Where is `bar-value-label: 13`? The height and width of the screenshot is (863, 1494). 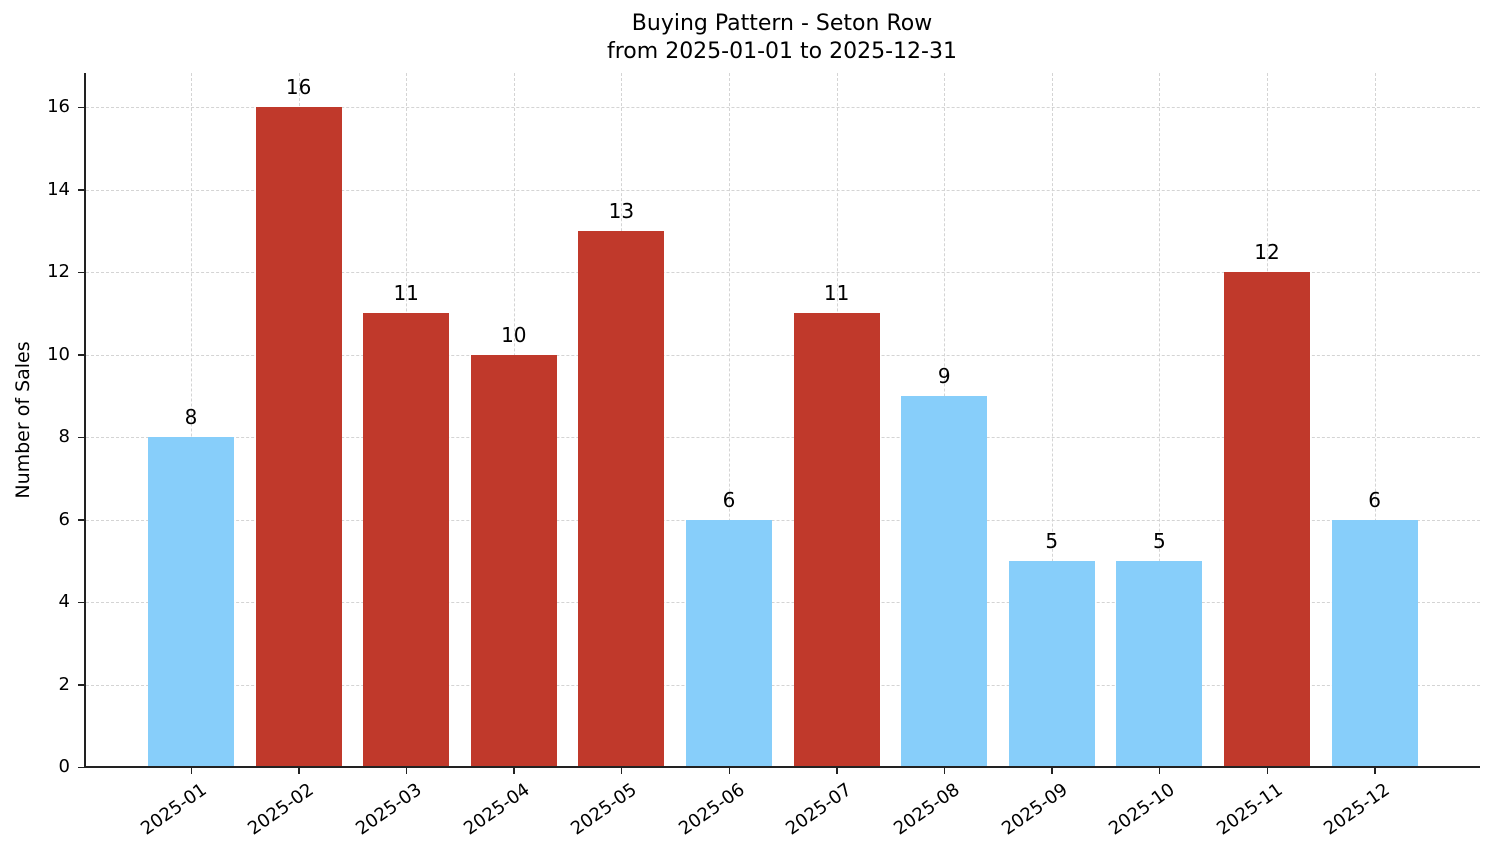
bar-value-label: 13 is located at coordinates (621, 210).